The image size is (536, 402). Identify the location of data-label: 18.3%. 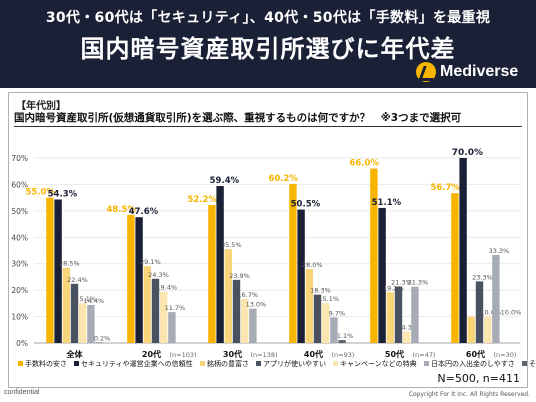
(320, 291).